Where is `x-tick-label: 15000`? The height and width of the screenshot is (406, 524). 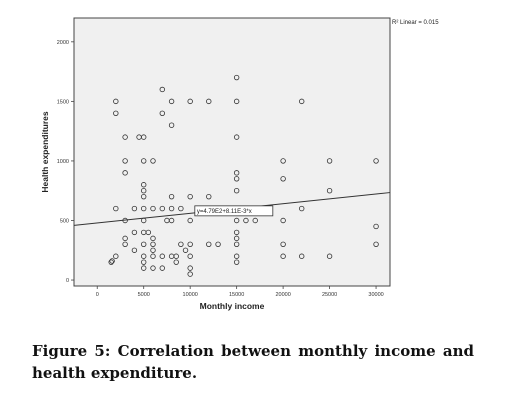 x-tick-label: 15000 is located at coordinates (236, 295).